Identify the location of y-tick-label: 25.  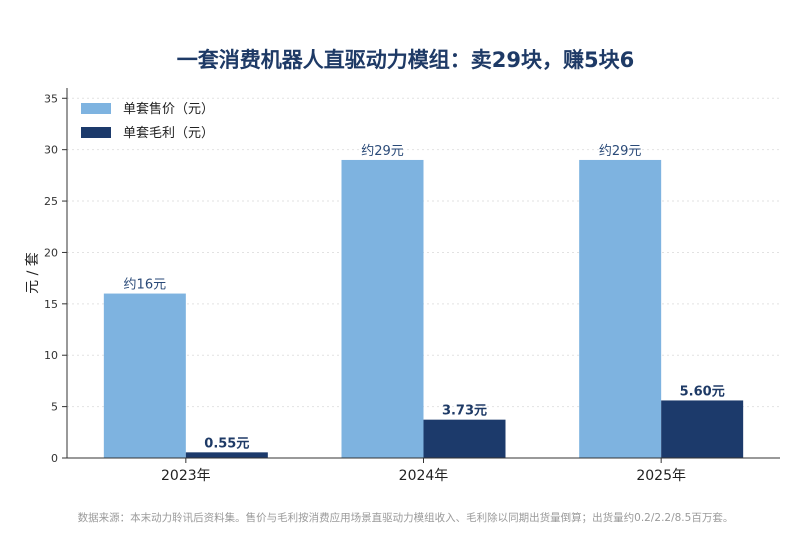
(51, 201).